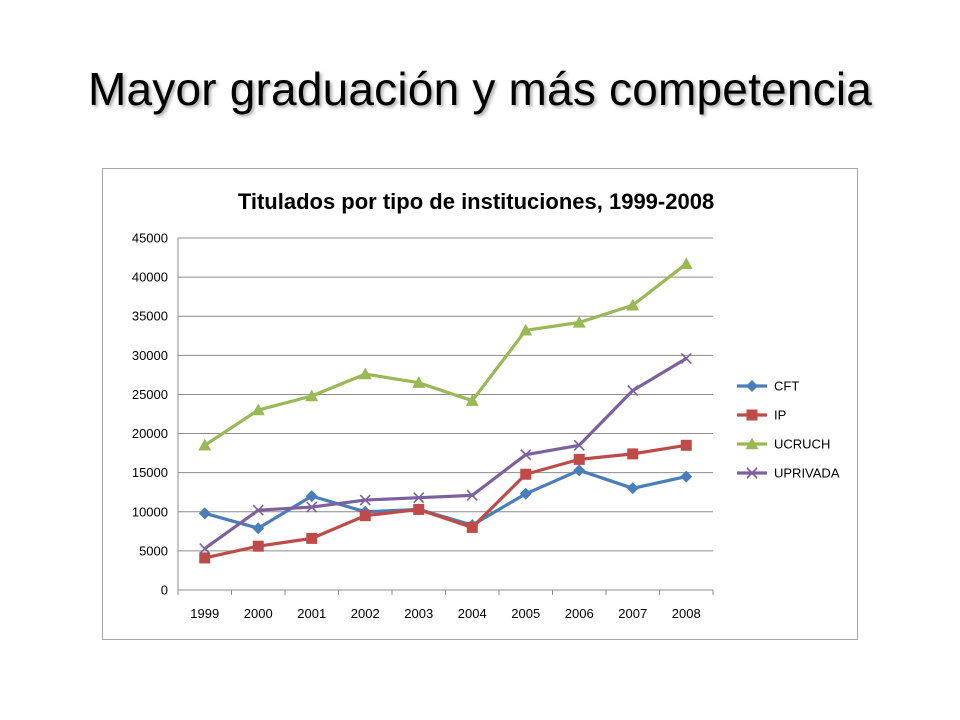  Describe the element at coordinates (802, 444) in the screenshot. I see `legend-label: UCRUCH` at that location.